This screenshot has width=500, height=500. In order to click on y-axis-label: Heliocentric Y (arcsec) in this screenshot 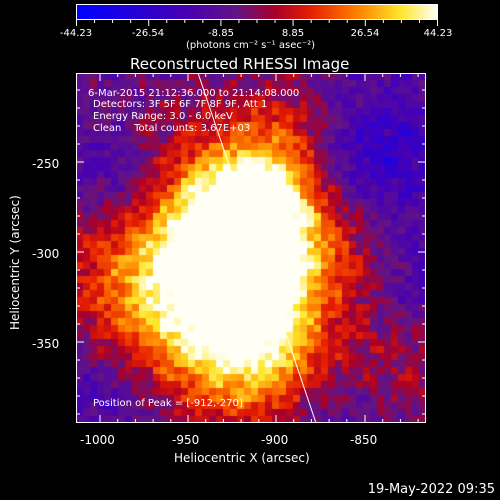, I will do `click(15, 262)`.